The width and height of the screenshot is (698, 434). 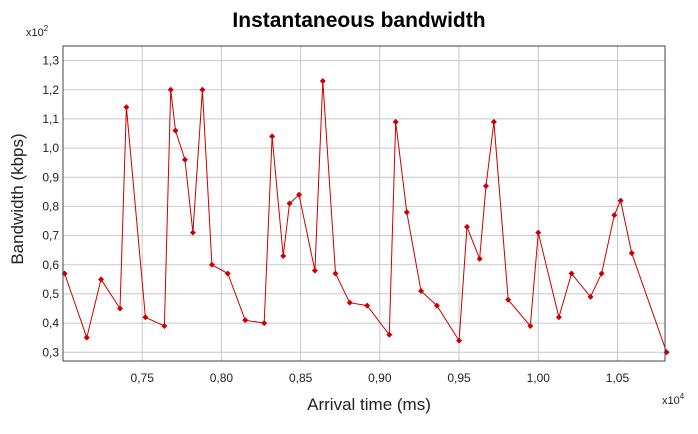 I want to click on y-tick-label: 0,9, so click(x=50, y=177).